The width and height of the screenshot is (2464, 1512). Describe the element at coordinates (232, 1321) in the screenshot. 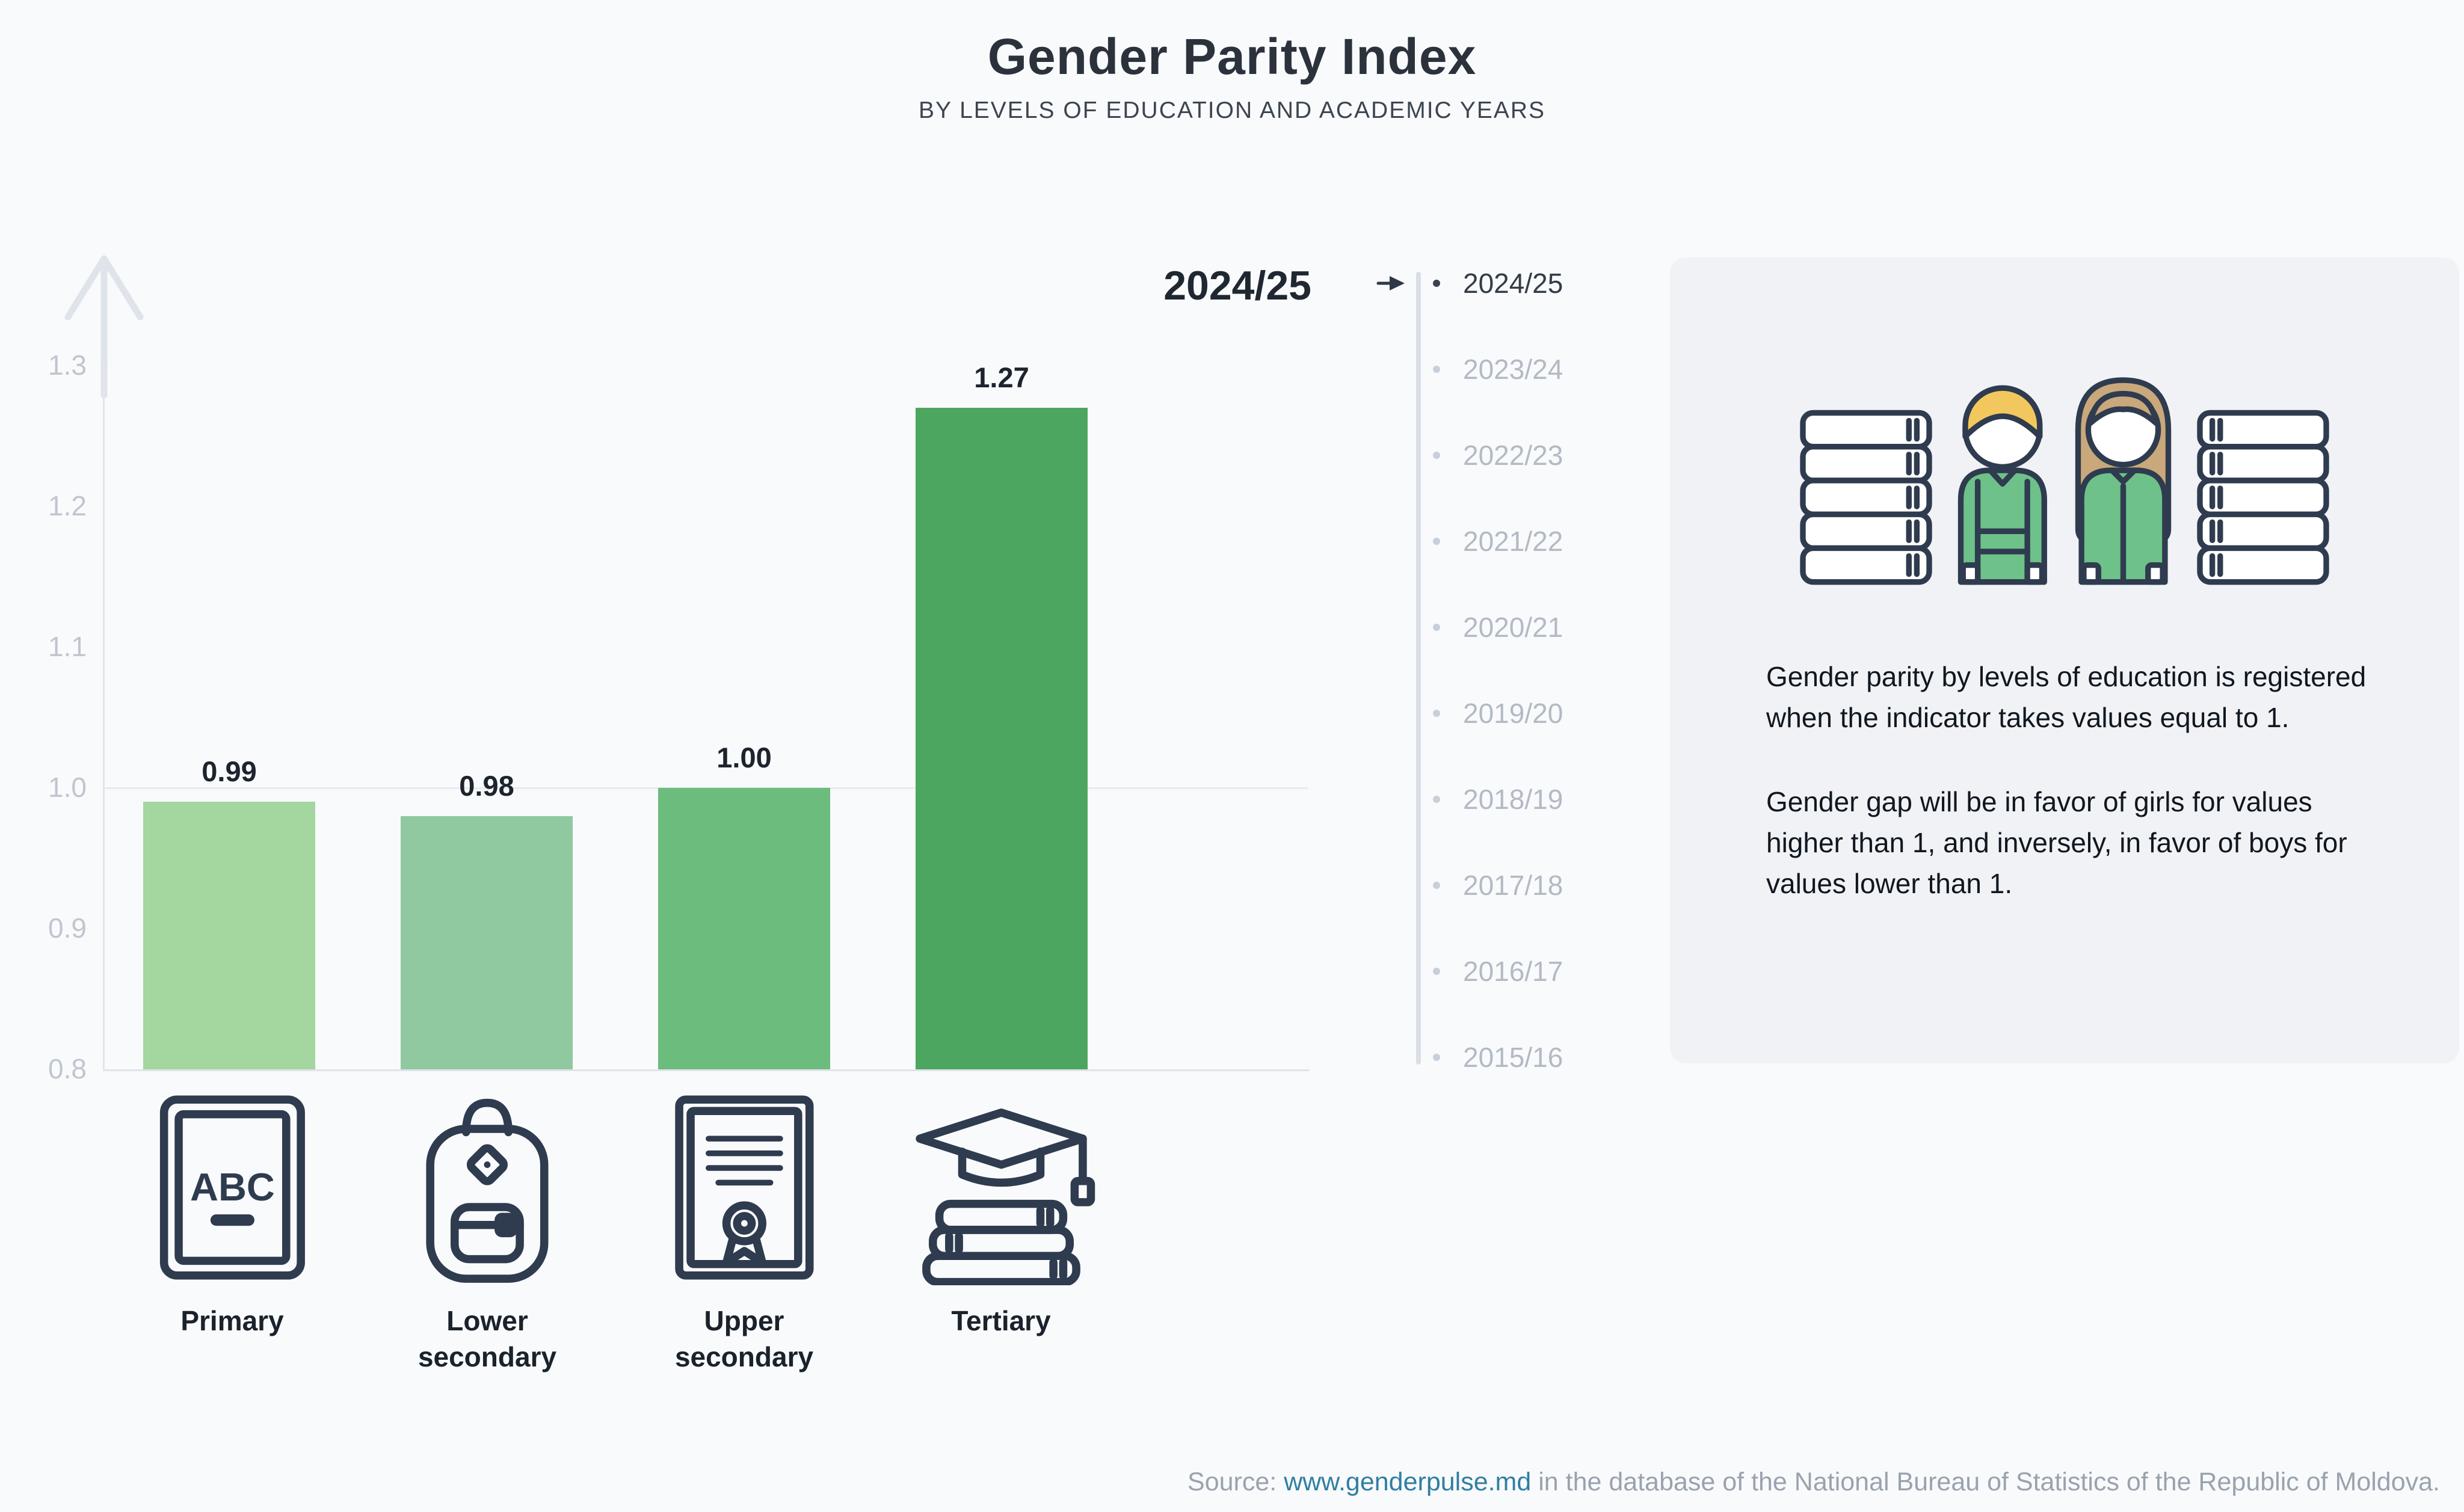

I see `education-label: Primary` at that location.